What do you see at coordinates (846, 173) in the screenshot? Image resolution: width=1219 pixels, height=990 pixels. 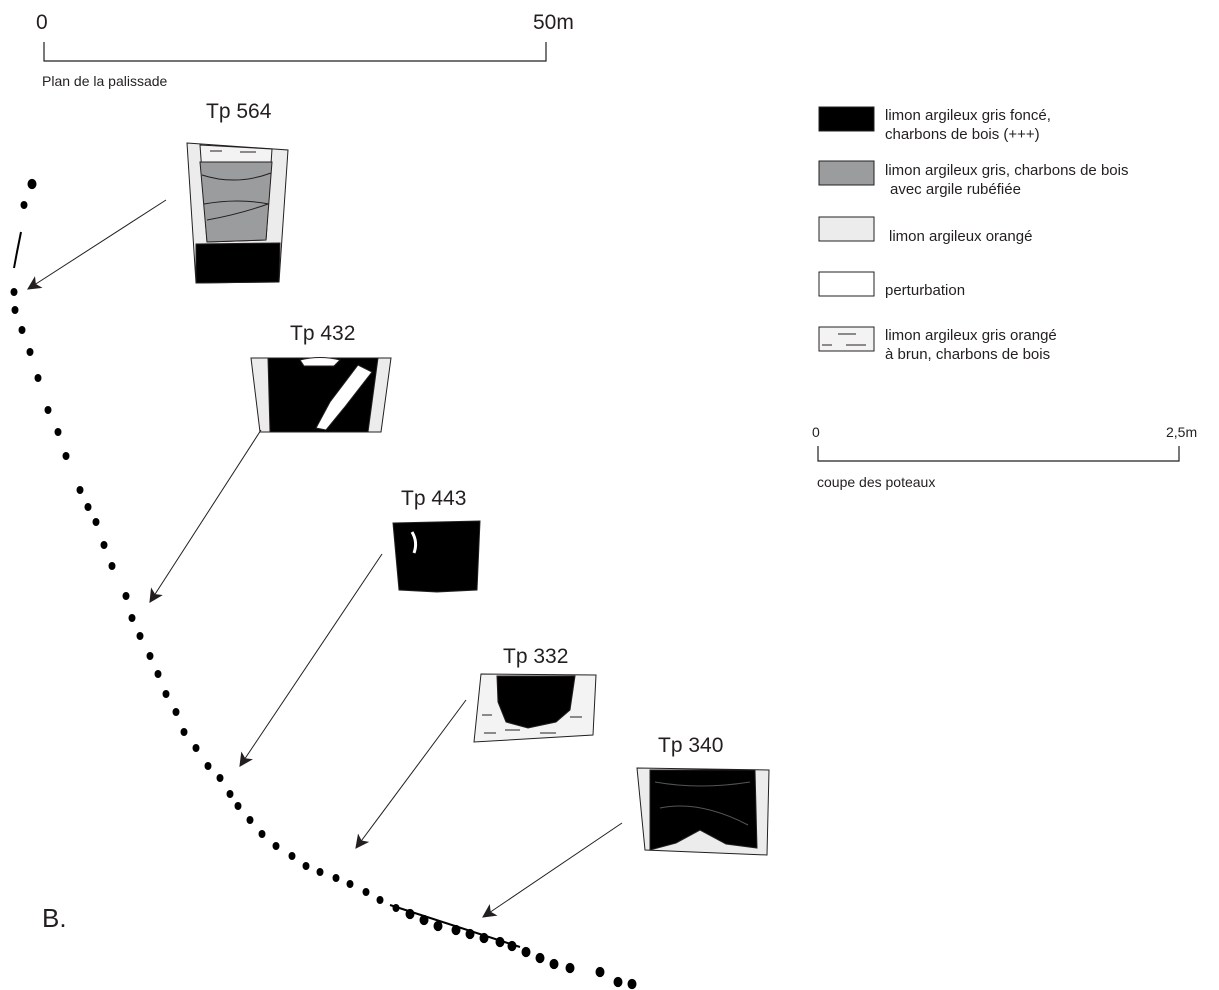 I see `legend-swatch-grey` at bounding box center [846, 173].